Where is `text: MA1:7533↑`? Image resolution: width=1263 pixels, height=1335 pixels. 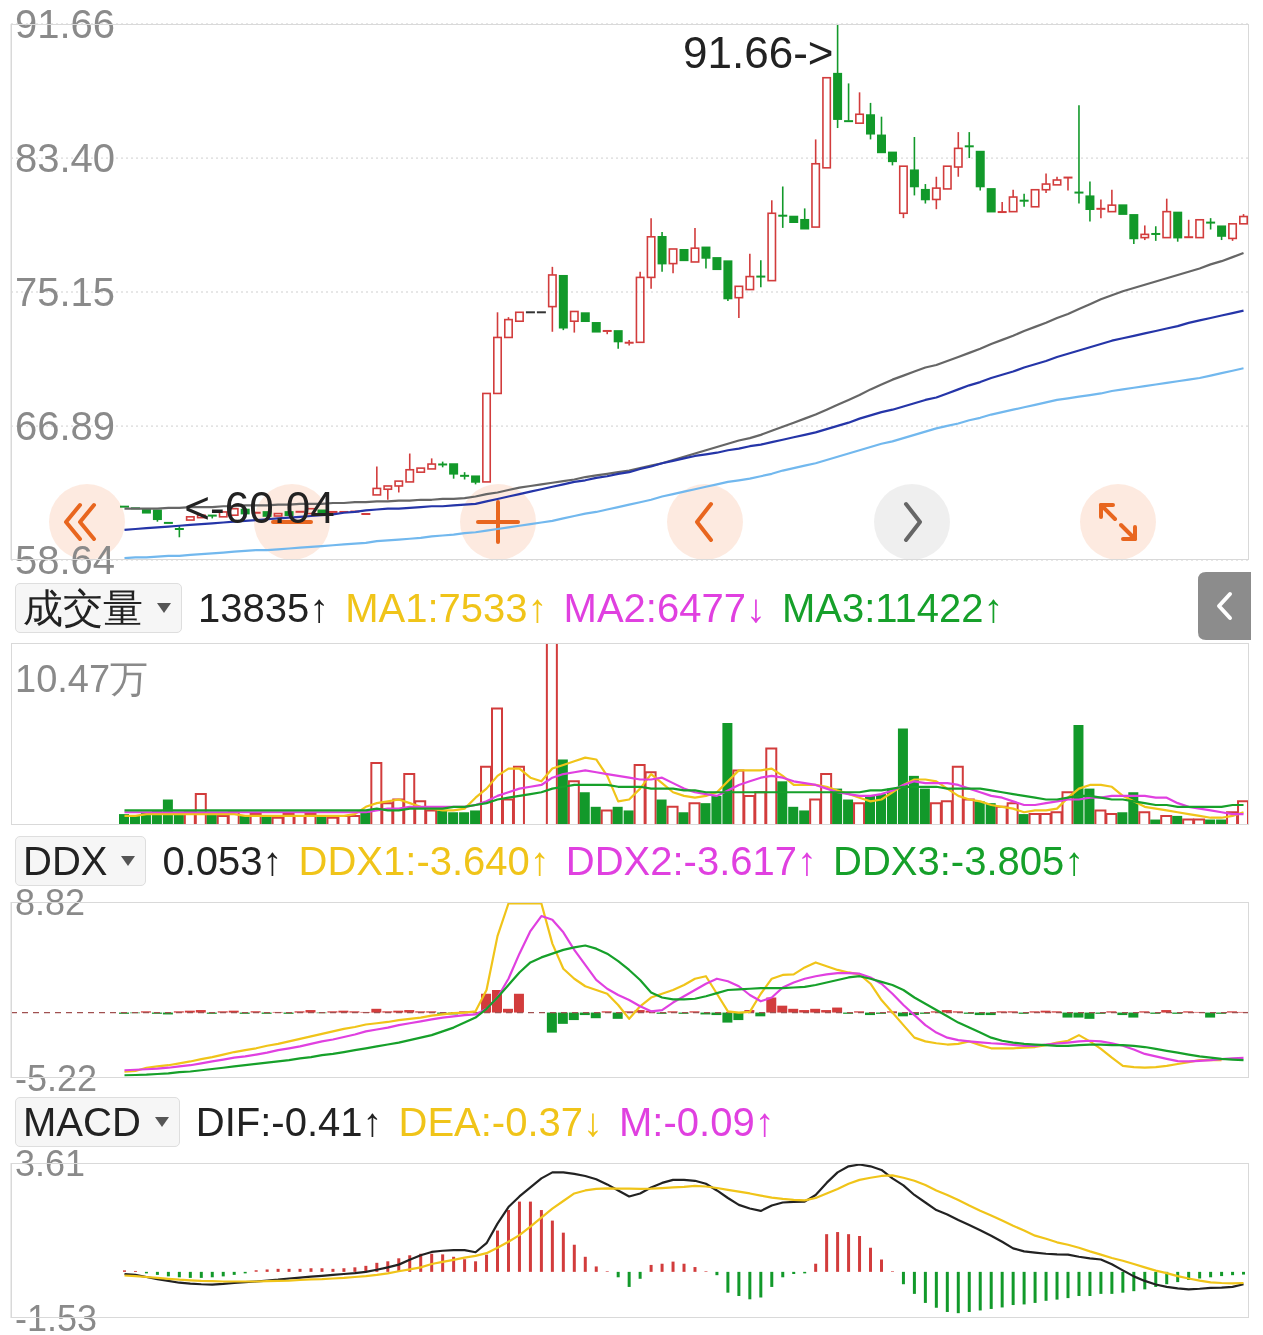 text: MA1:7533↑ is located at coordinates (446, 608).